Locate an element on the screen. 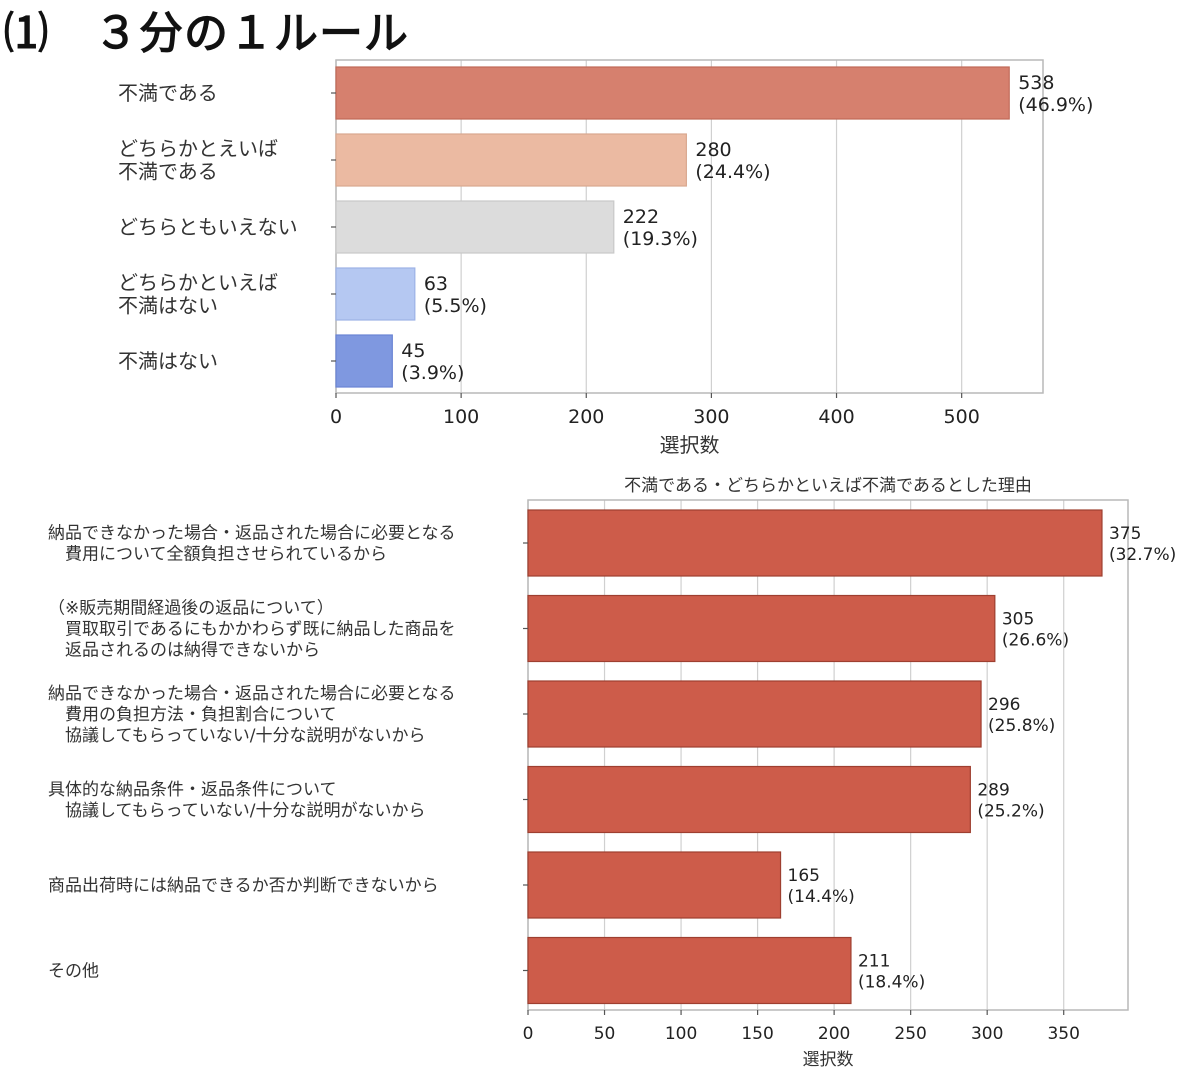 This screenshot has width=1198, height=1077. chart1-xtick-label: 200 is located at coordinates (586, 417).